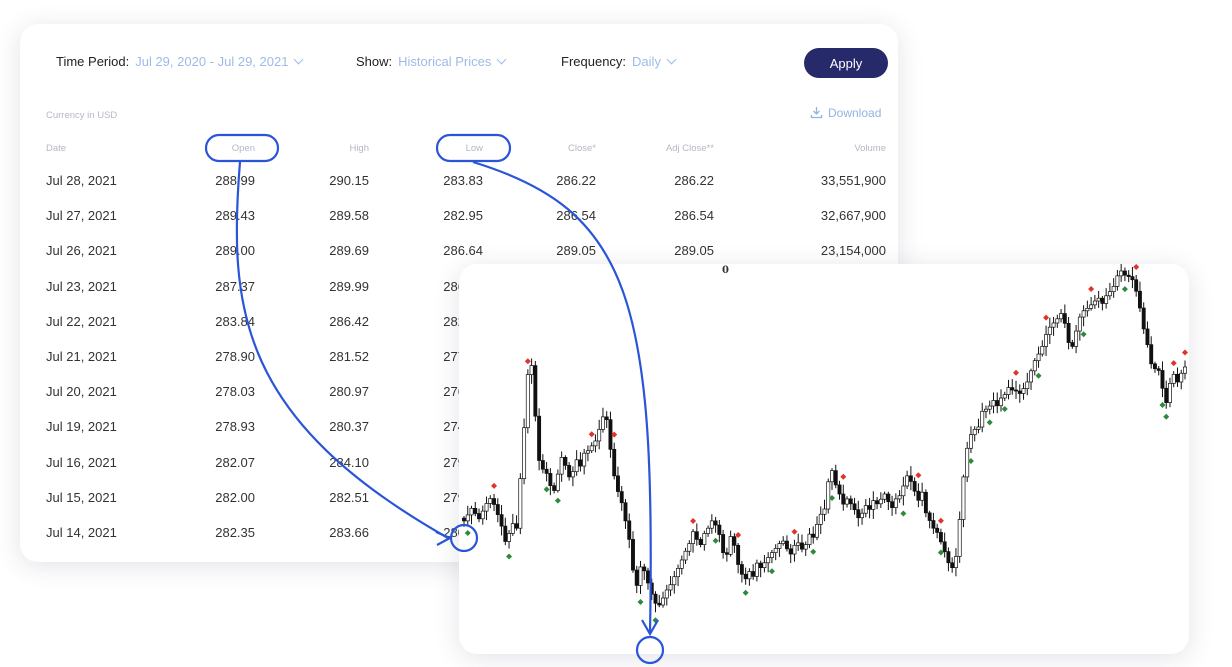  I want to click on time-period-filter: Time Period: Jul 29, 2020 - Jul 29, 2021, so click(180, 61).